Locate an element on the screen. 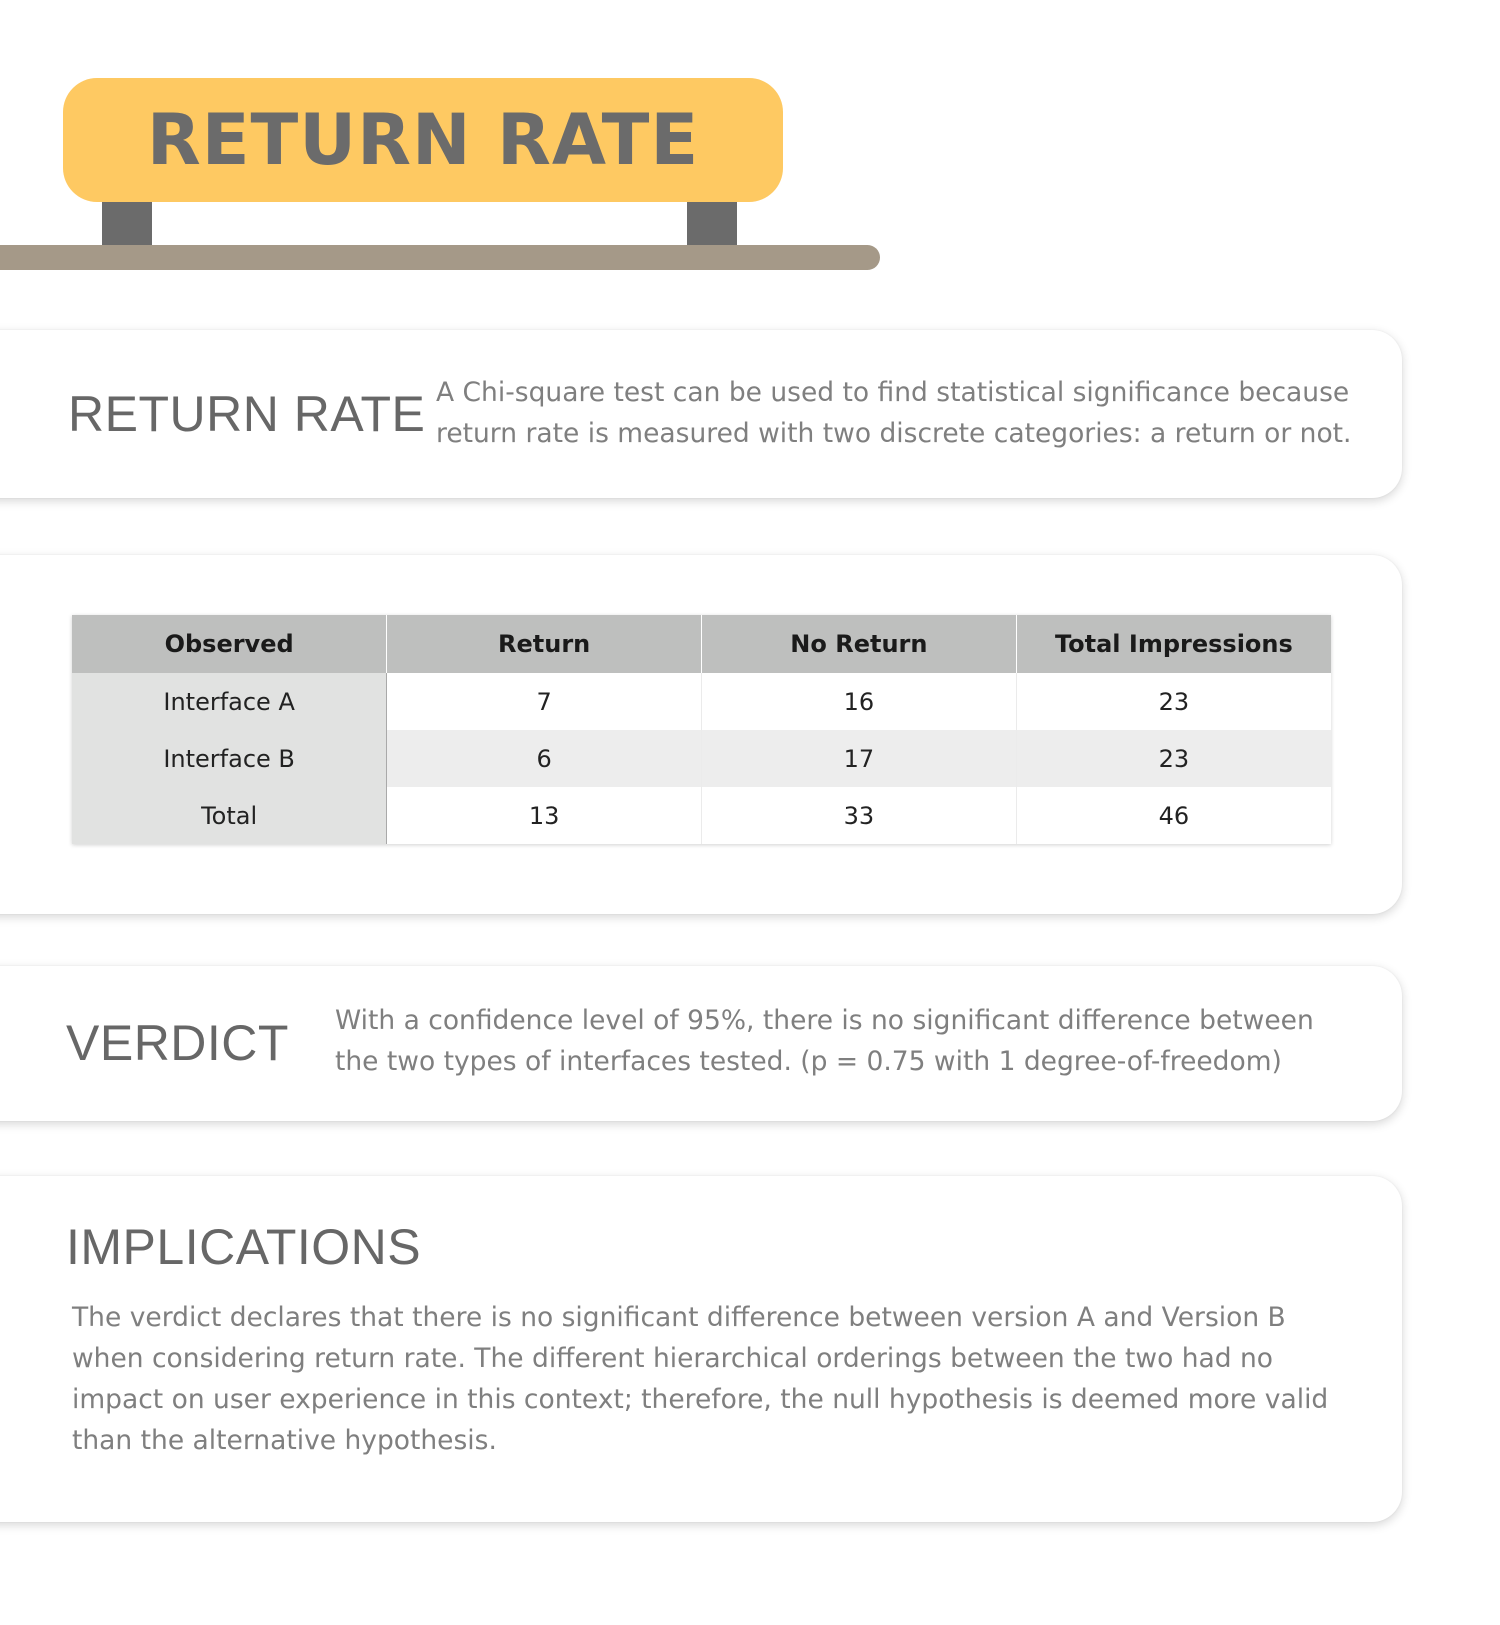 The height and width of the screenshot is (1625, 1500). table-cell: 7 is located at coordinates (544, 701).